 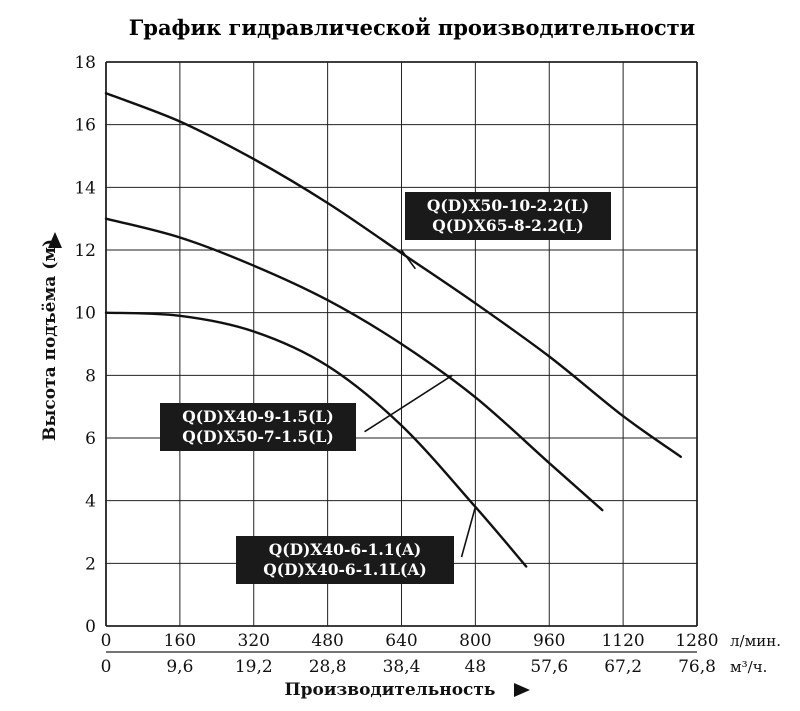 I want to click on x-tick-label: 640, so click(x=401, y=641).